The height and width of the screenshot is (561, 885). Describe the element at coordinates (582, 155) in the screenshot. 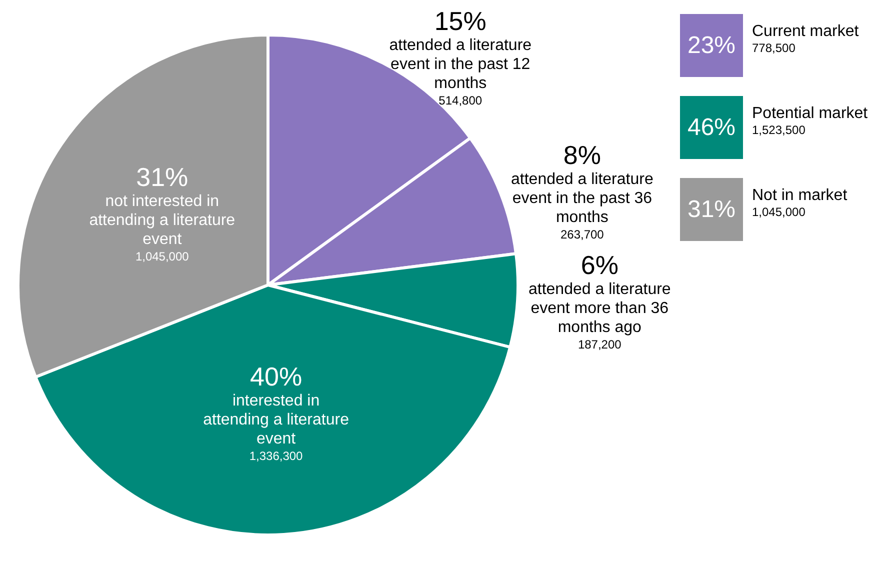

I see `data-label: 8%` at that location.